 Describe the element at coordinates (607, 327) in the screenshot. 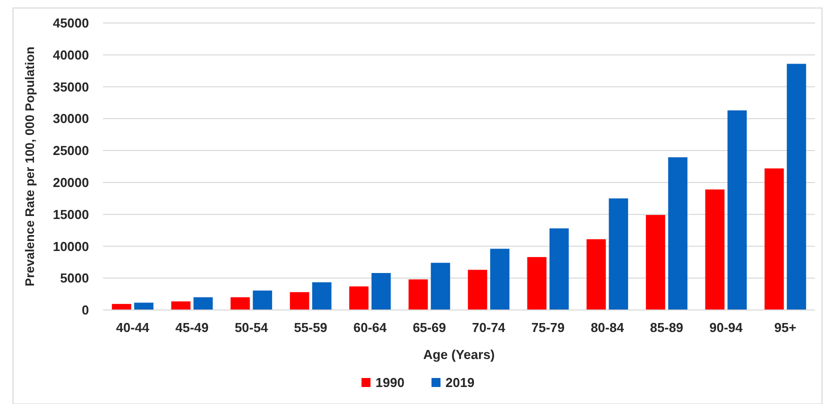

I see `x-tick-label: 80-84` at that location.